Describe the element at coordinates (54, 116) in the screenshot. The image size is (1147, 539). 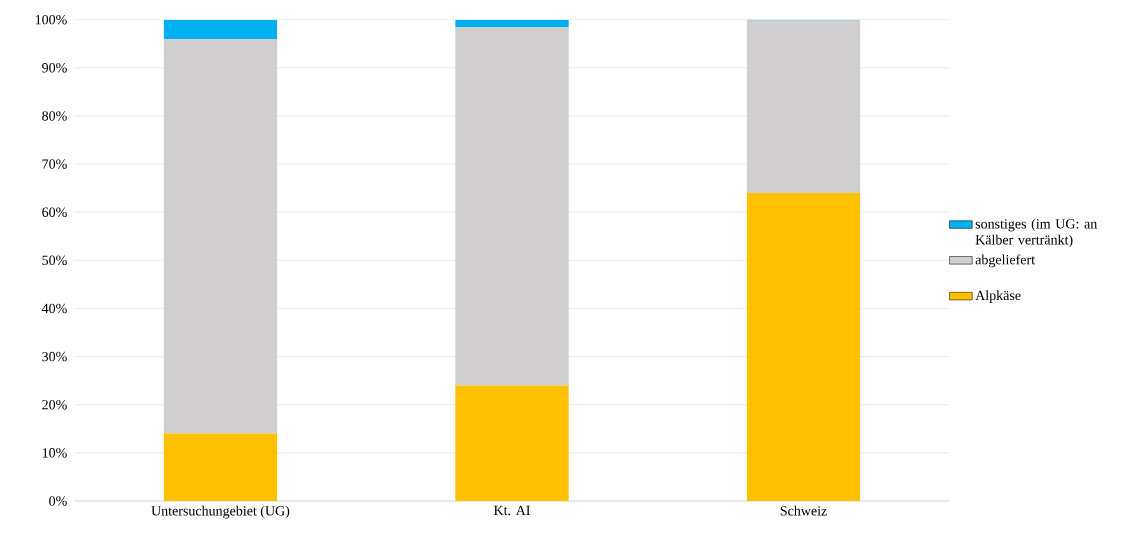
I see `y-tick-label: 80%` at that location.